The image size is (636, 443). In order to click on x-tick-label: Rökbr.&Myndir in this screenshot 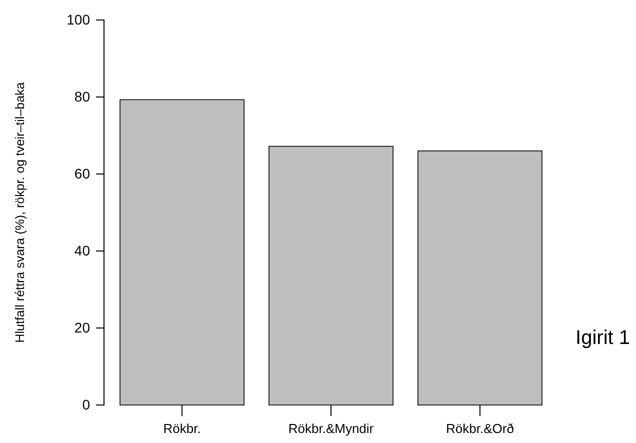, I will do `click(331, 428)`.